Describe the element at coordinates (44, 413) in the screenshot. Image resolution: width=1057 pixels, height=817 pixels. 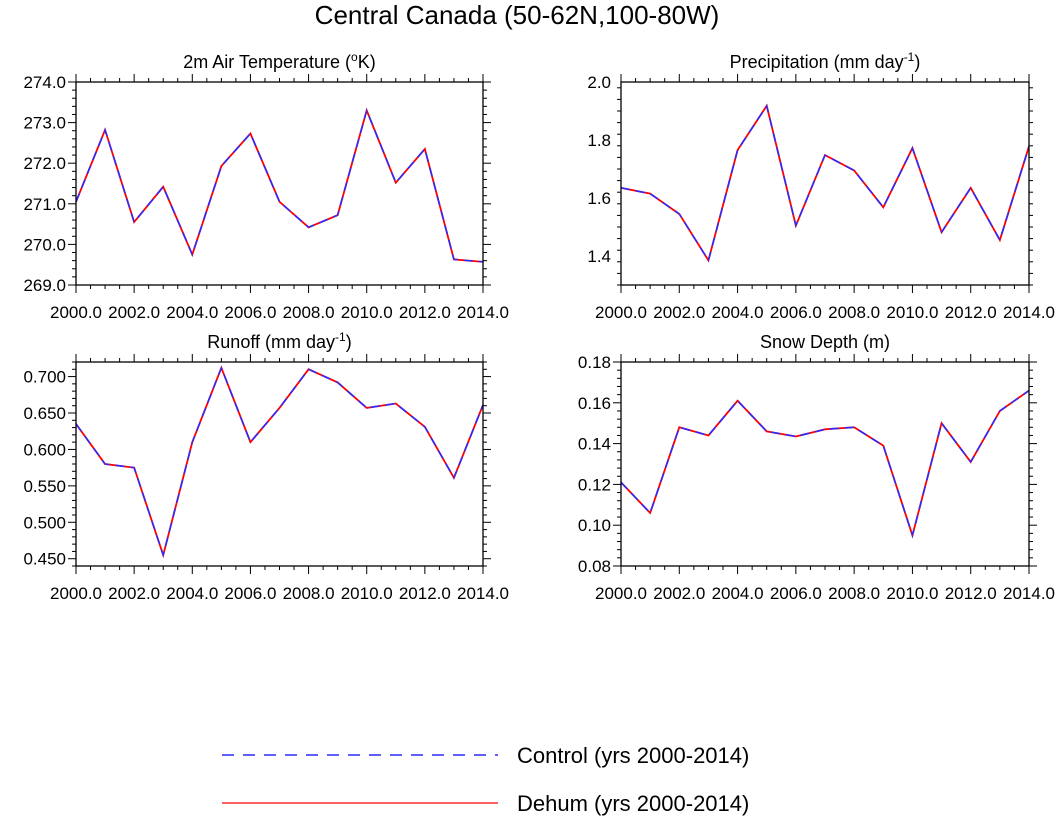
I see `y-tick-label: 0.650` at that location.